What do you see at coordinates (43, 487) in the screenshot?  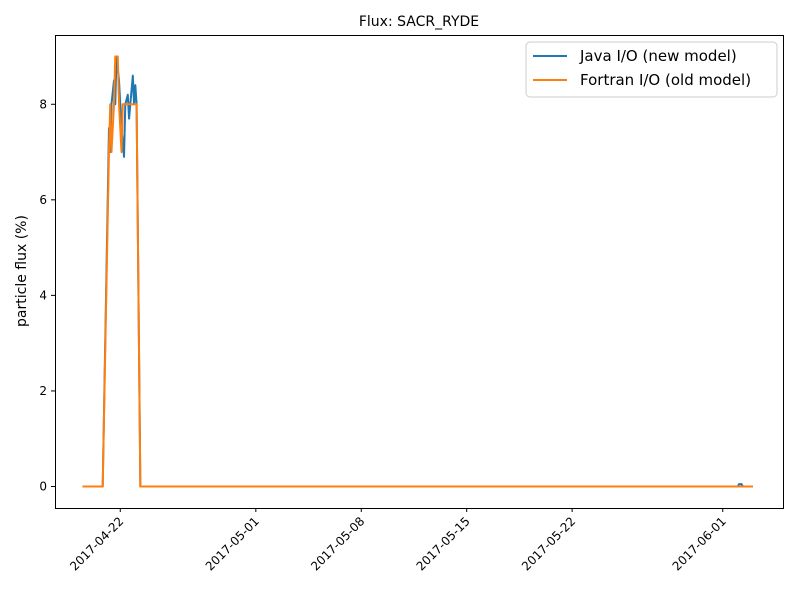 I see `y-tick-label: 0` at bounding box center [43, 487].